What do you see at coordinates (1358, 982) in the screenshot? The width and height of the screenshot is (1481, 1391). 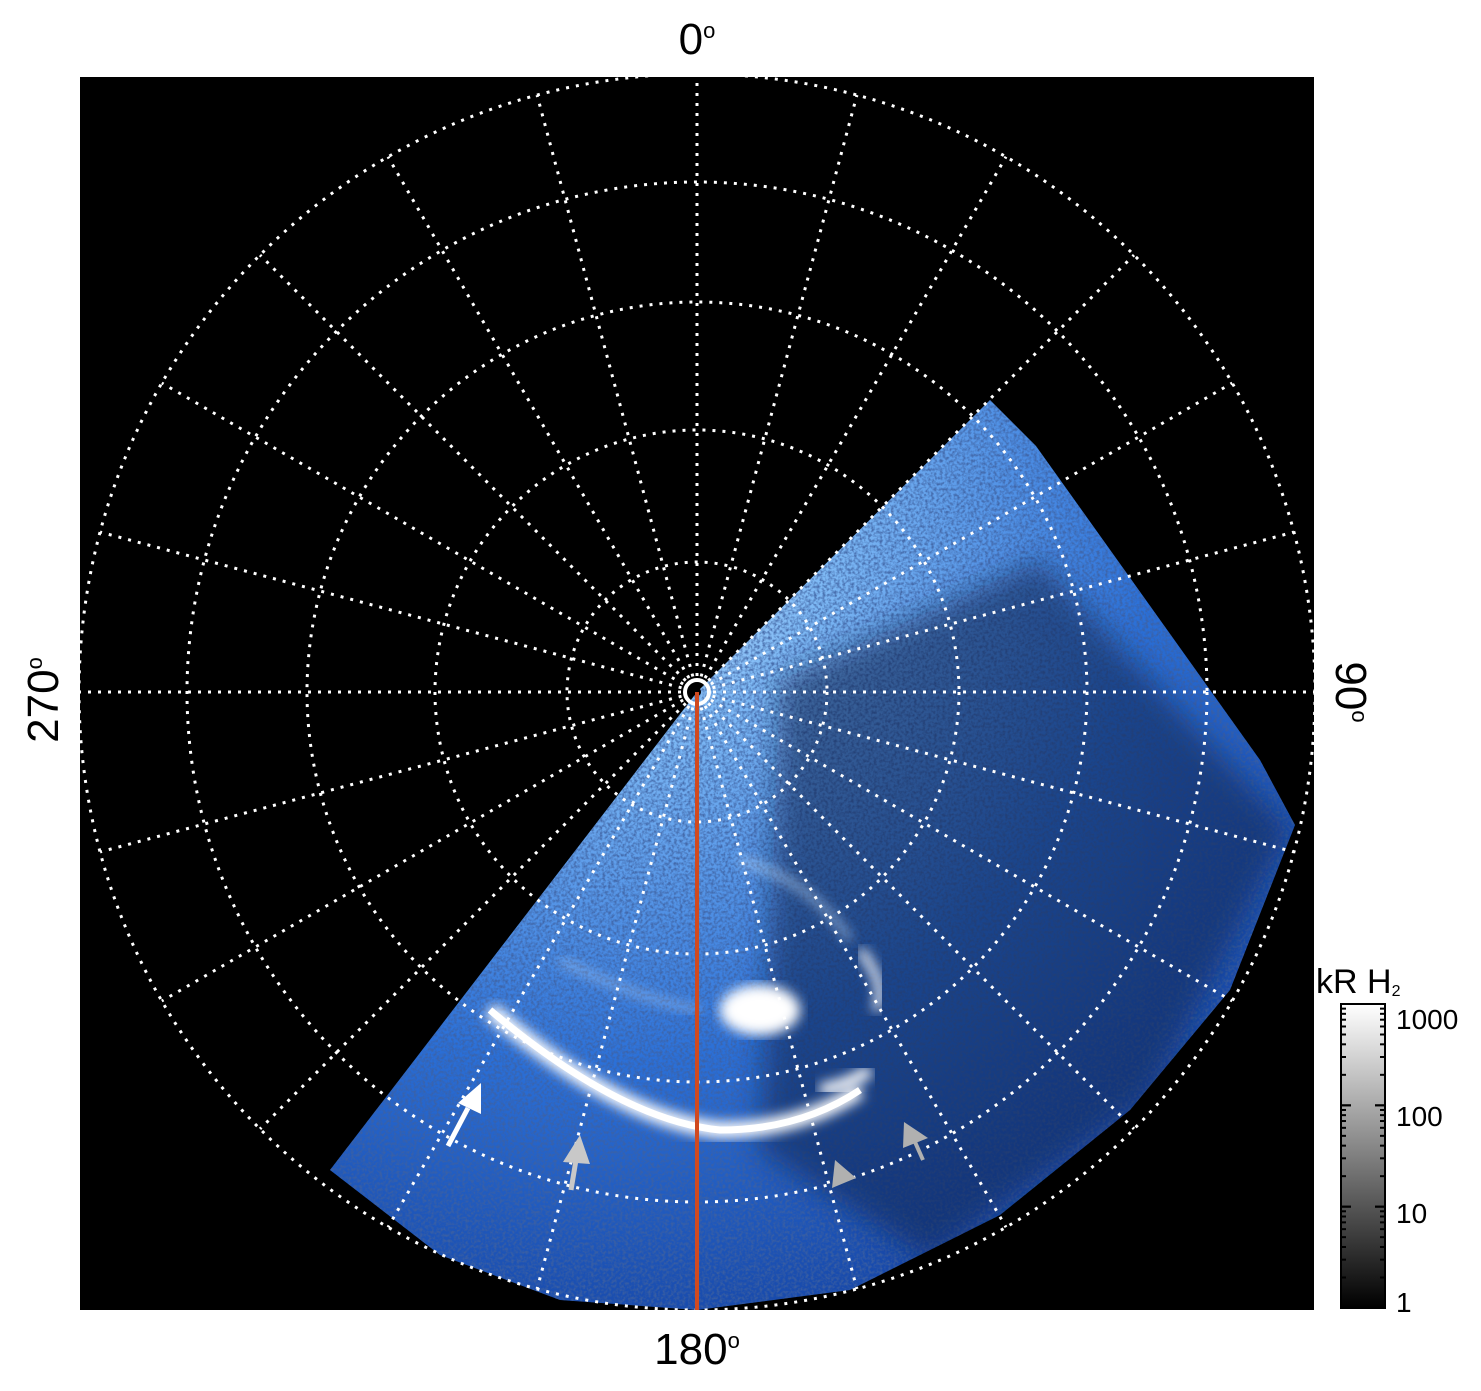 I see `colorbar-title: kR H2` at bounding box center [1358, 982].